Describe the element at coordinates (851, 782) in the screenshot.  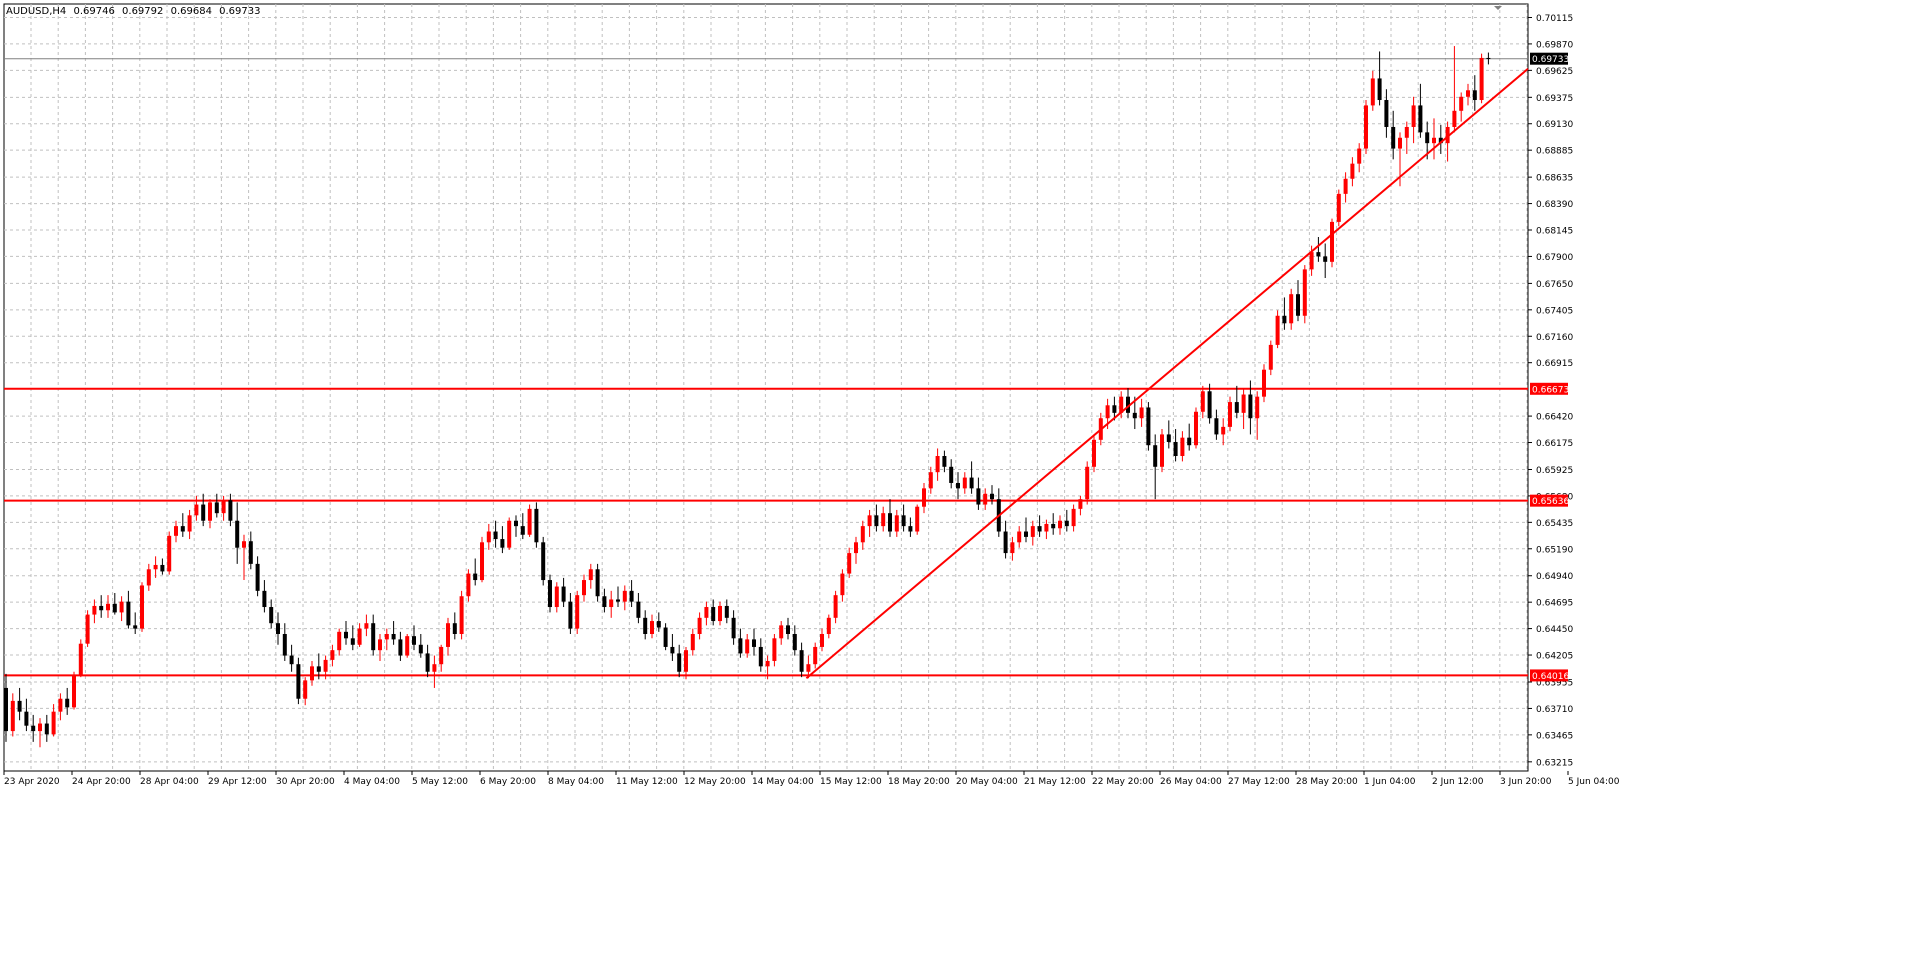
I see `time-tick-label: 15 May 12:00` at that location.